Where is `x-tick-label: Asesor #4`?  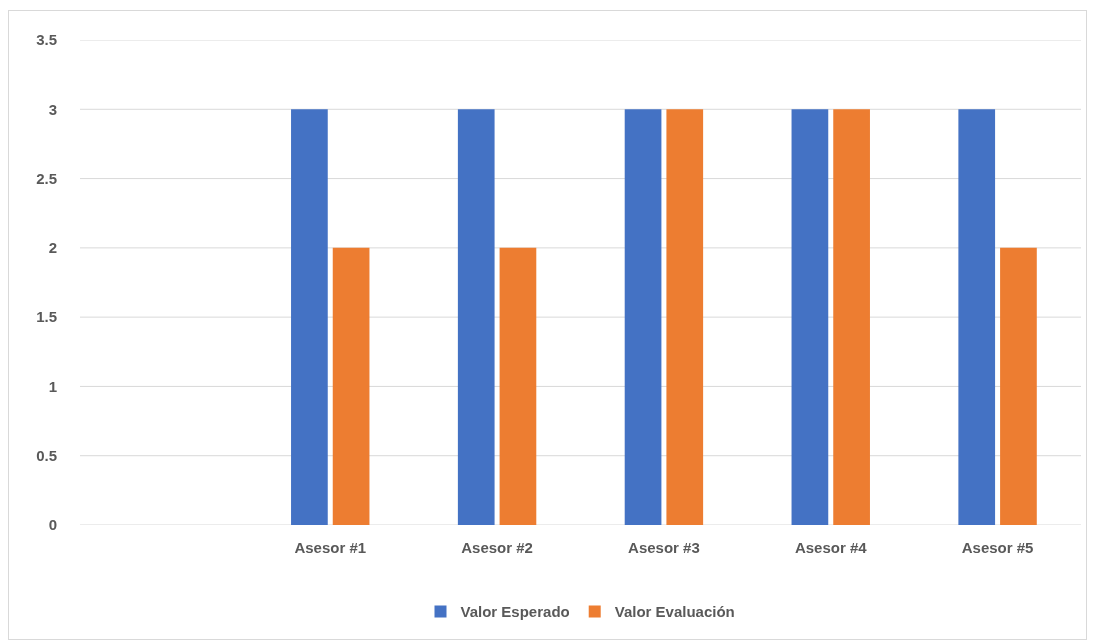 x-tick-label: Asesor #4 is located at coordinates (831, 547).